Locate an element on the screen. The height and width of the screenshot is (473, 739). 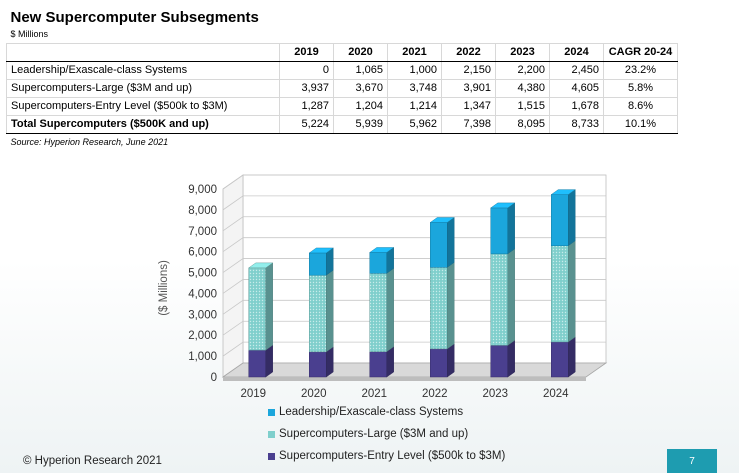
cagr-cell: 23.2% is located at coordinates (640, 70).